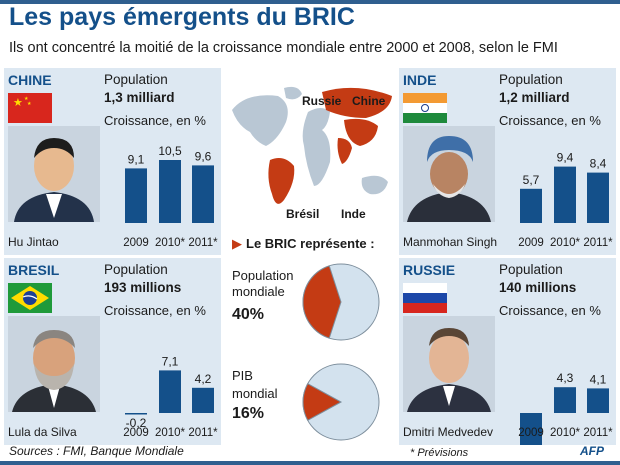 The width and height of the screenshot is (620, 465). Describe the element at coordinates (369, 101) in the screenshot. I see `map-label-china: Chine` at that location.